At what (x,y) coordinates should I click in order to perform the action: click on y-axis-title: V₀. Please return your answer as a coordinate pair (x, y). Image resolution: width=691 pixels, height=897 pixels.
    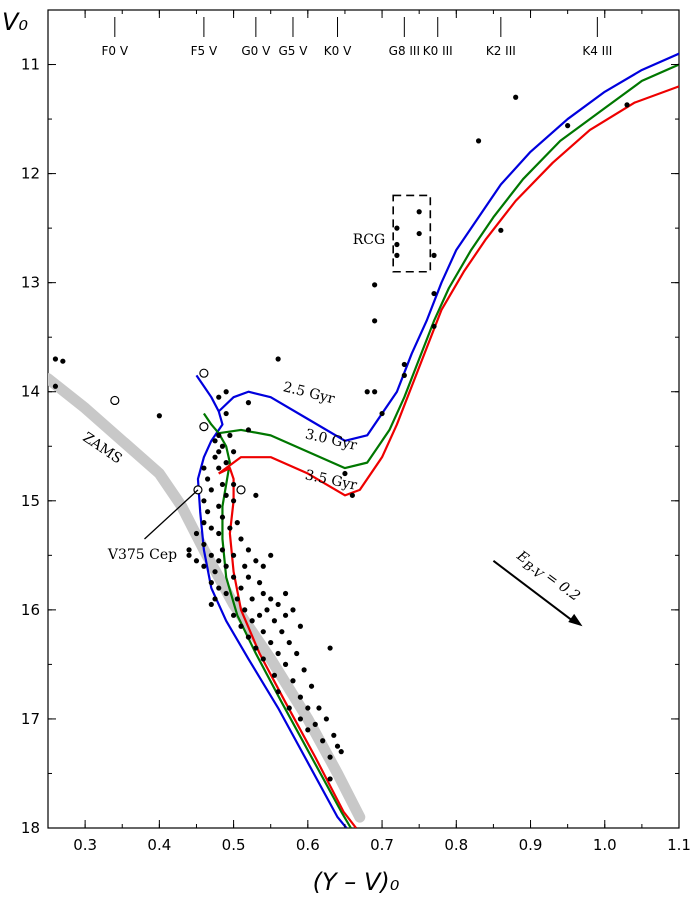
    Looking at the image, I should click on (15, 22).